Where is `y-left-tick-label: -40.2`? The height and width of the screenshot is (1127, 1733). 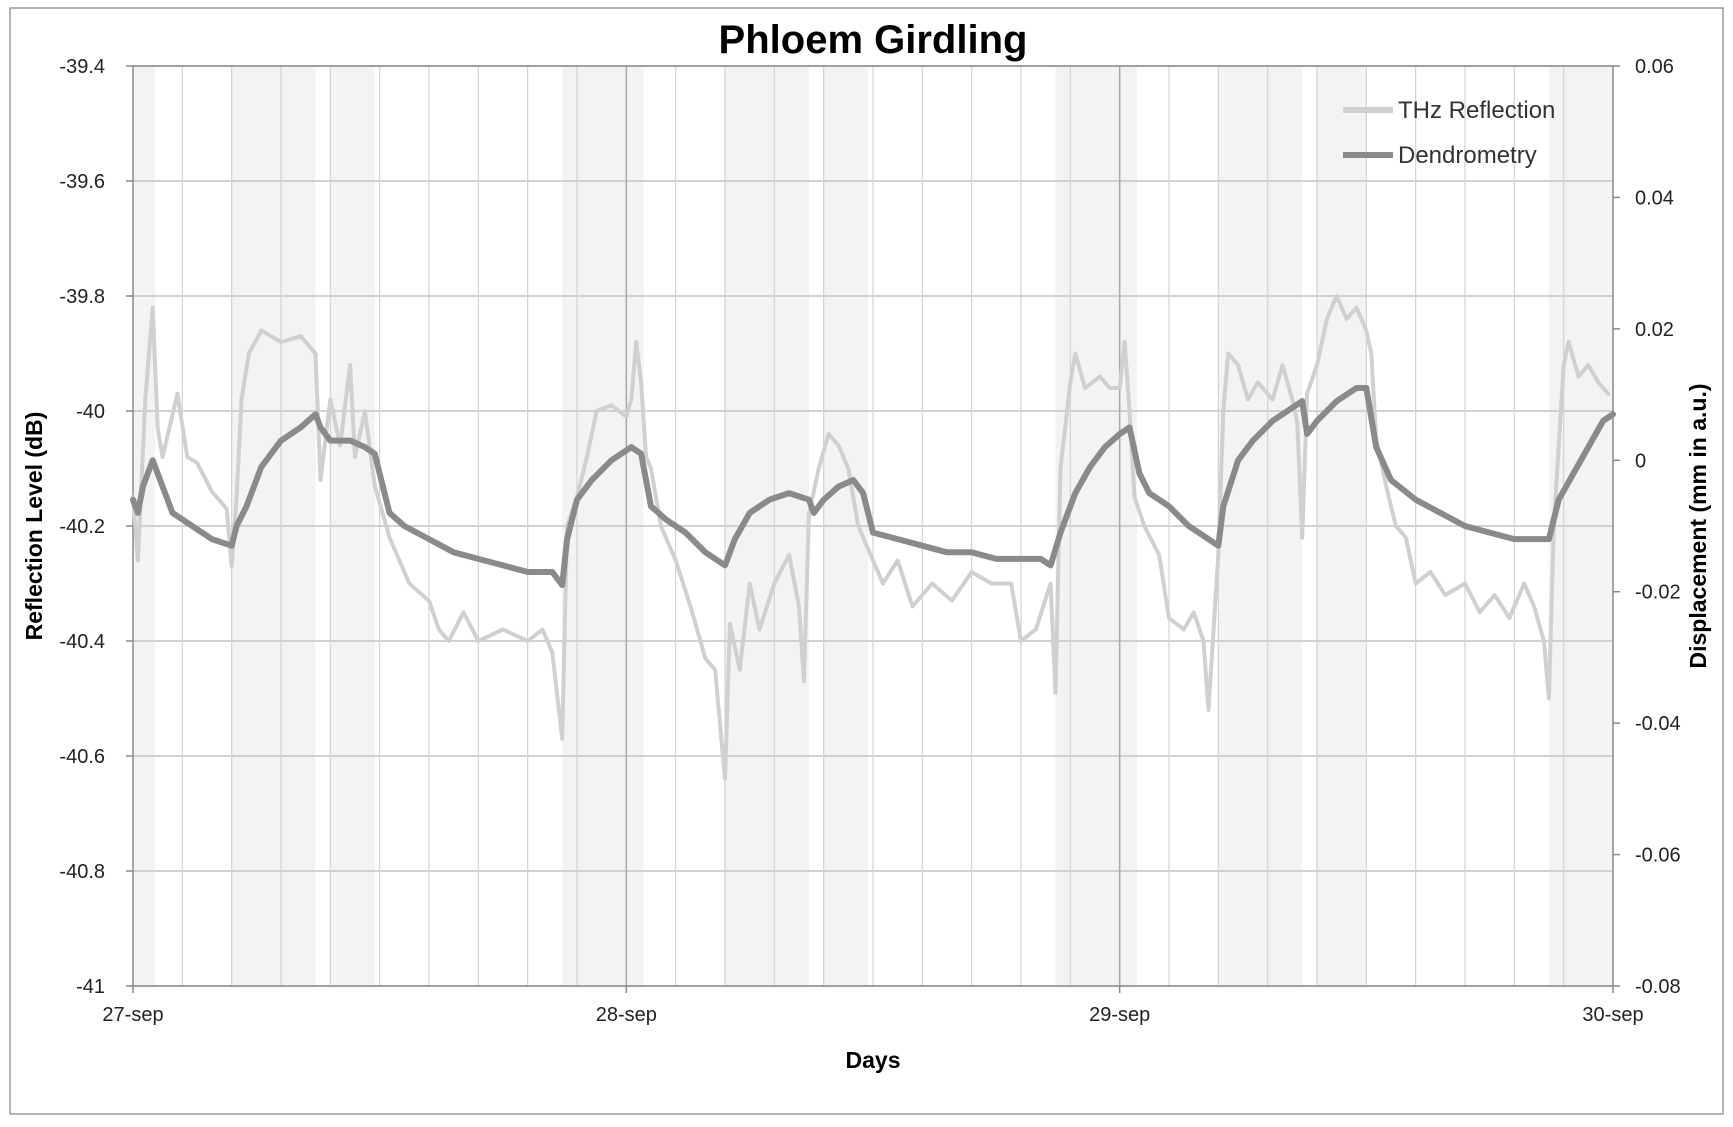
y-left-tick-label: -40.2 is located at coordinates (82, 527).